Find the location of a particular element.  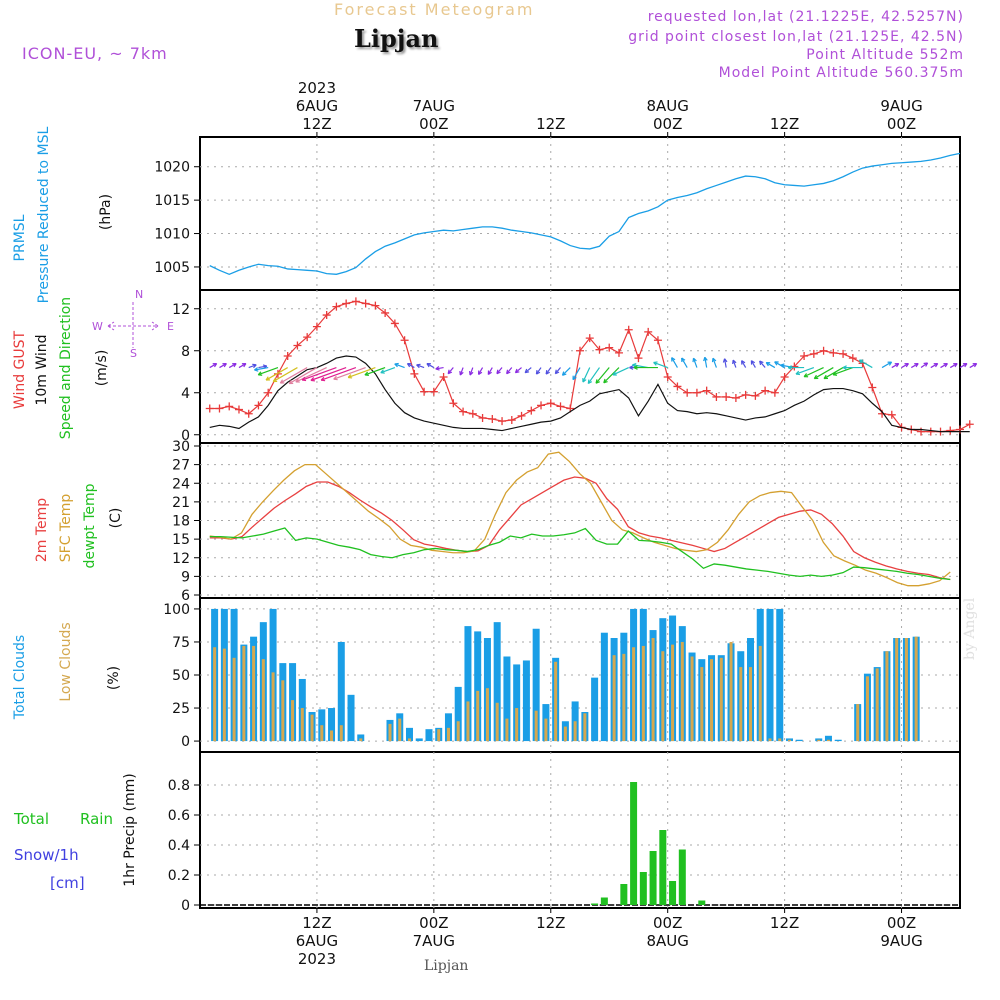

precip-label-unit: 1hr Precip (mm) is located at coordinates (130, 829).